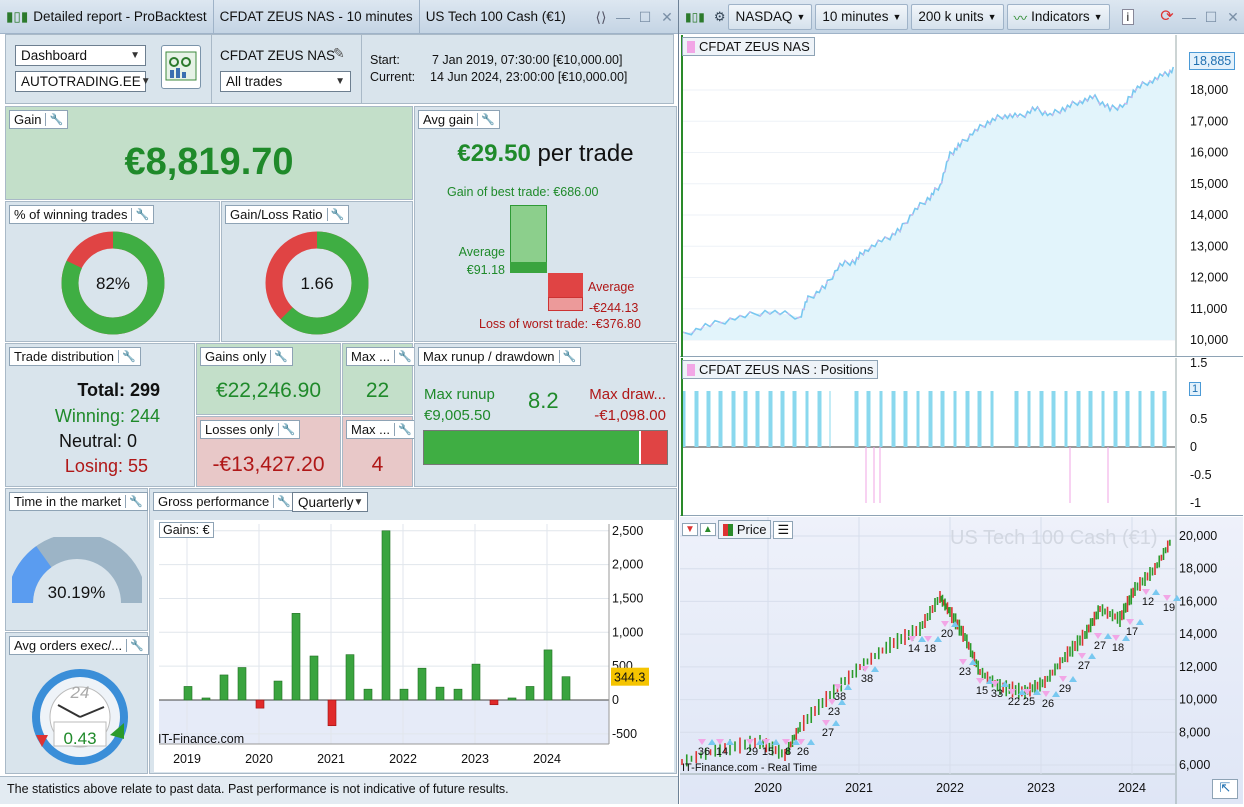 Image resolution: width=1244 pixels, height=807 pixels. I want to click on gains-only-label-text: Gains only, so click(236, 356).